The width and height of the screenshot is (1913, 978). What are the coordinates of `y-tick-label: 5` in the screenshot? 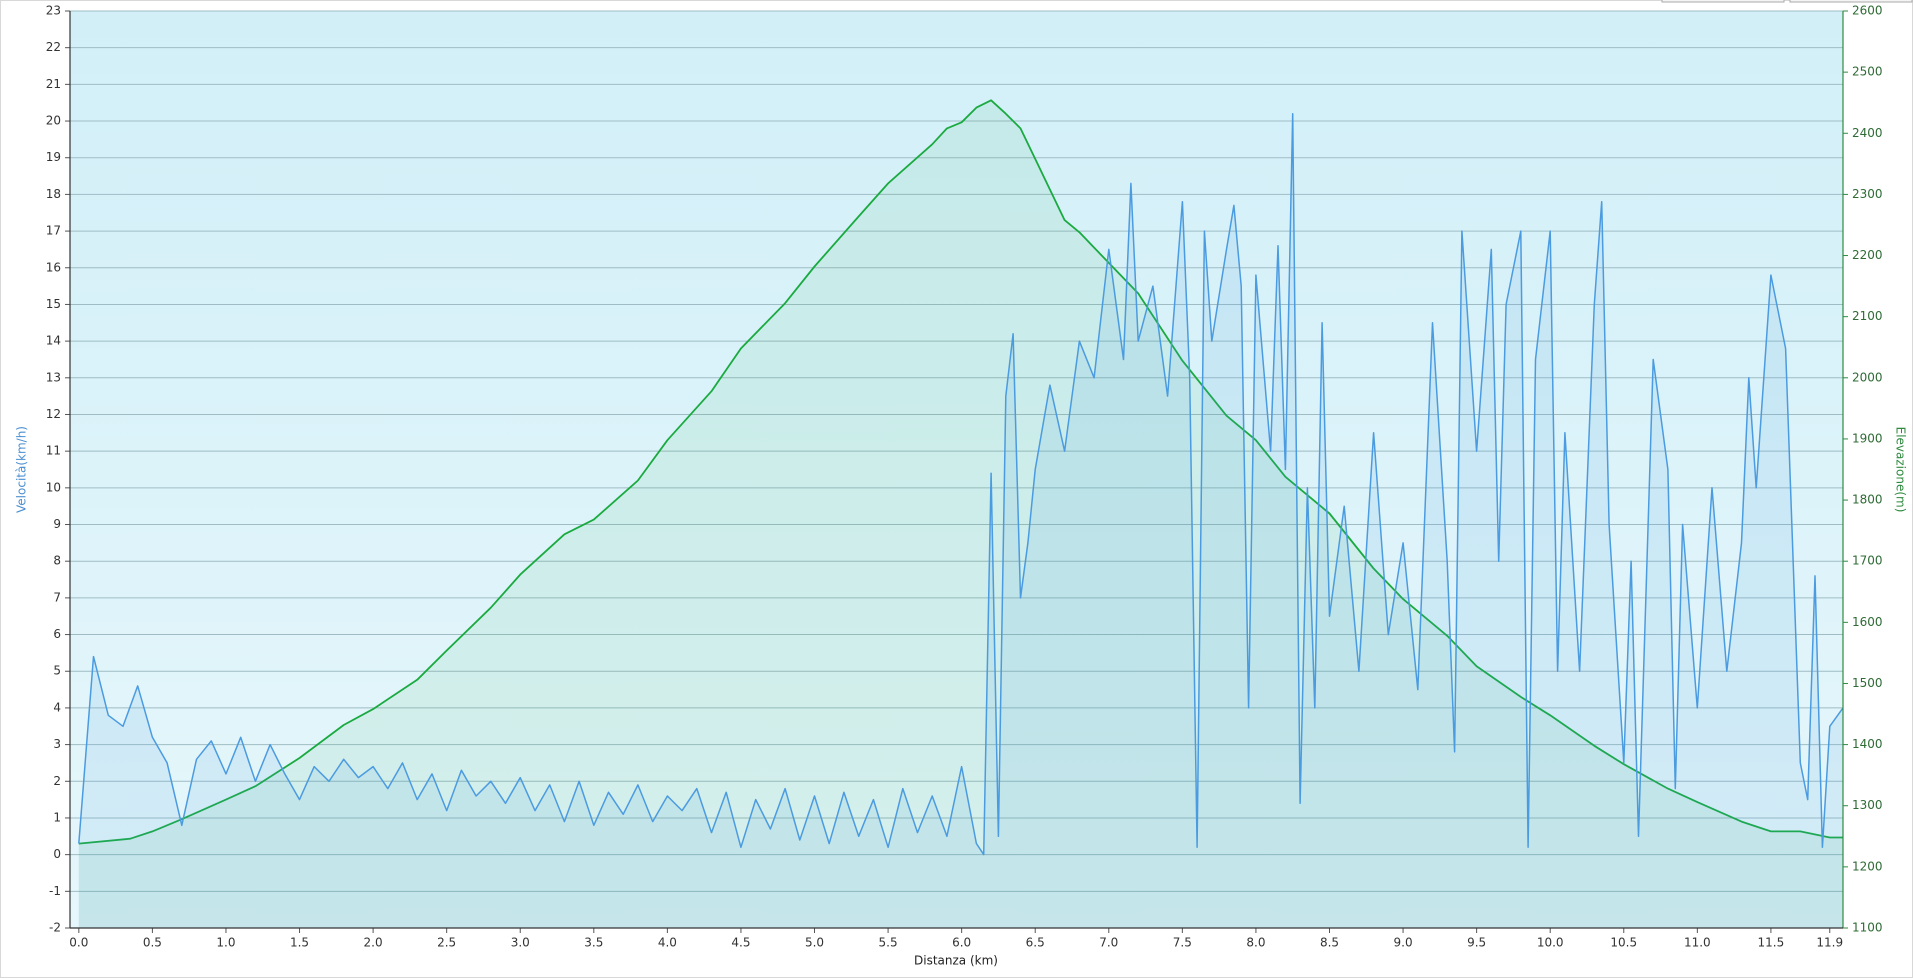 It's located at (57, 671).